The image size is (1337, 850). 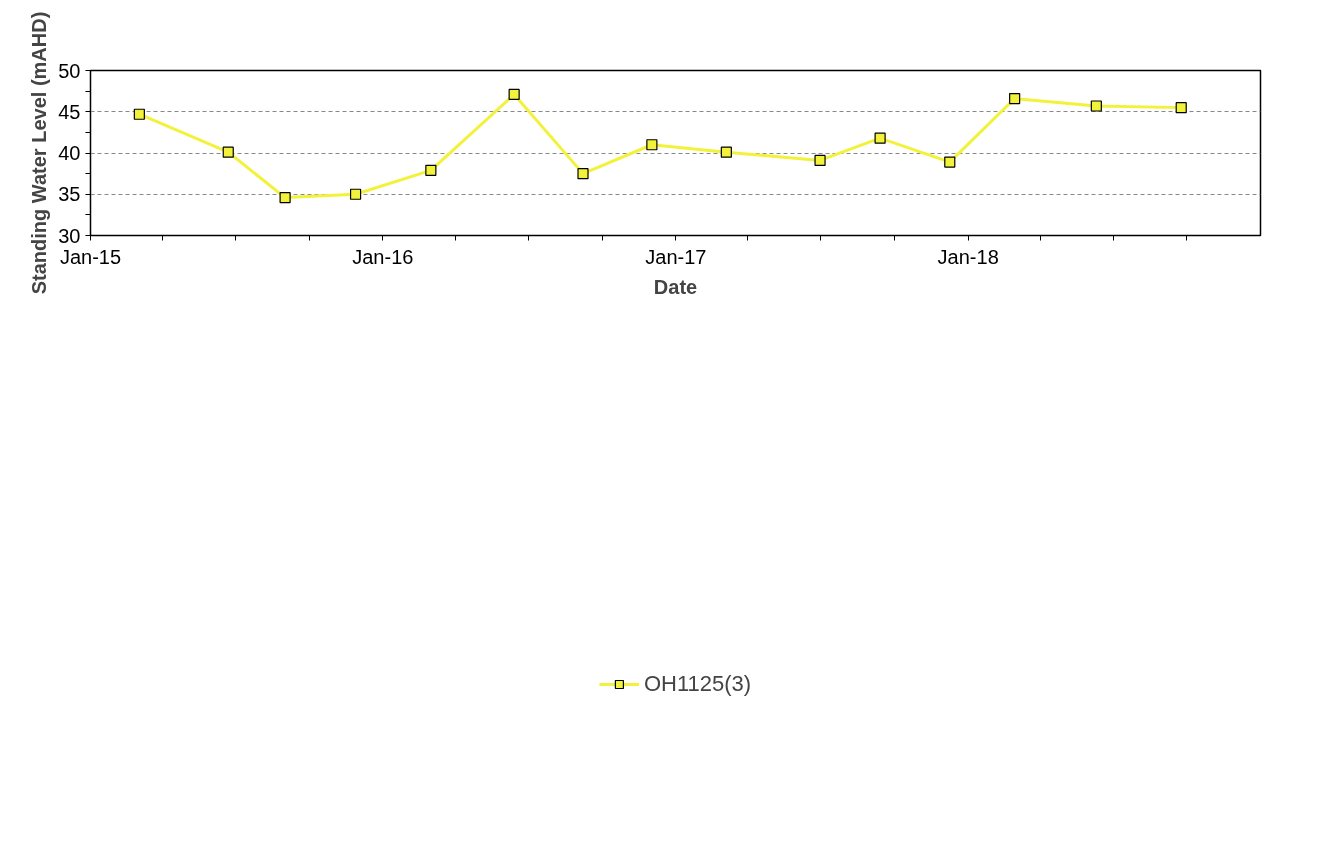 I want to click on x-tick-label: Jan-17, so click(x=676, y=256).